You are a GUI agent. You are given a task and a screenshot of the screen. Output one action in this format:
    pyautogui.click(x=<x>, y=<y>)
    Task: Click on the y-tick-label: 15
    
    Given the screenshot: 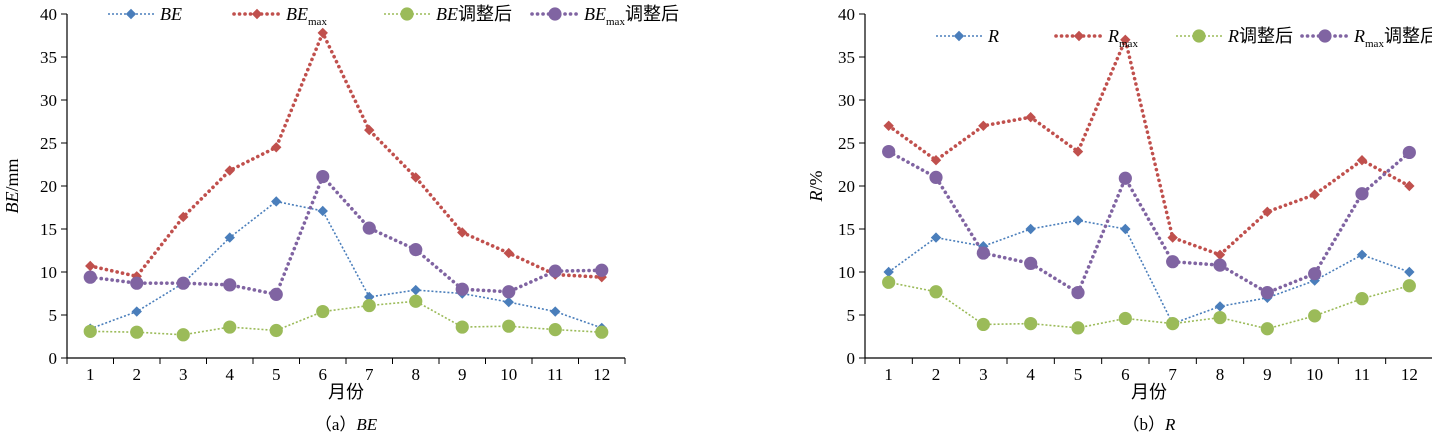 What is the action you would take?
    pyautogui.click(x=846, y=229)
    